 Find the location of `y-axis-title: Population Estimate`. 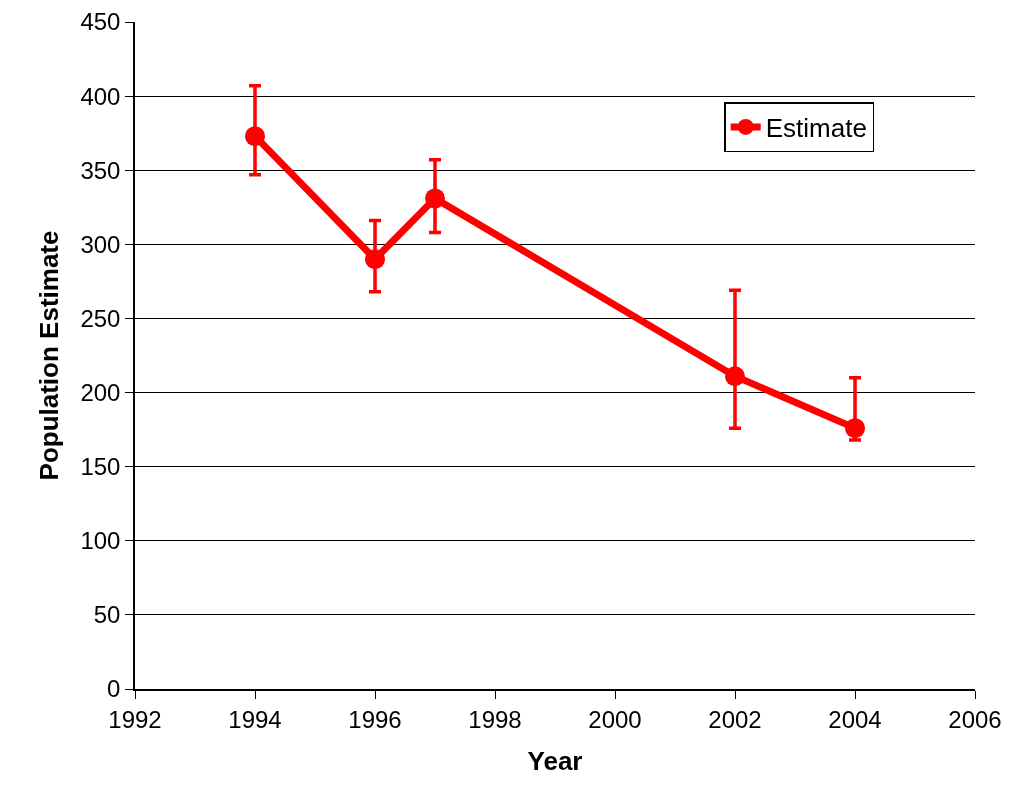

y-axis-title: Population Estimate is located at coordinates (49, 355).